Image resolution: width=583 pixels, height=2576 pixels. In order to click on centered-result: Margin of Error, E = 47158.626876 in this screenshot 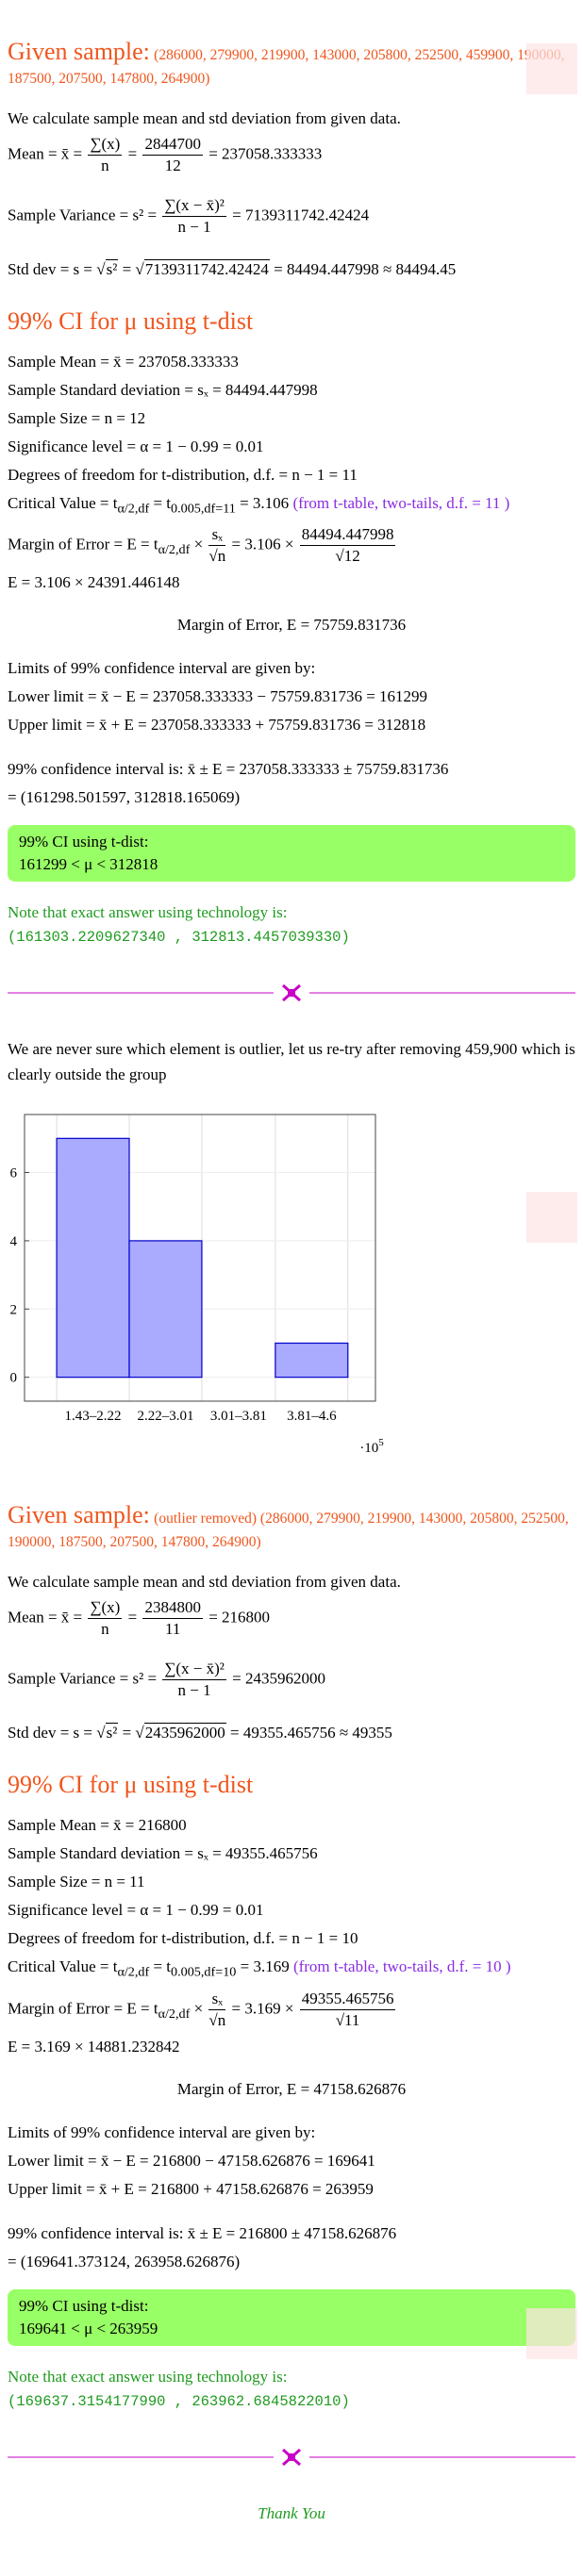, I will do `click(291, 2088)`.